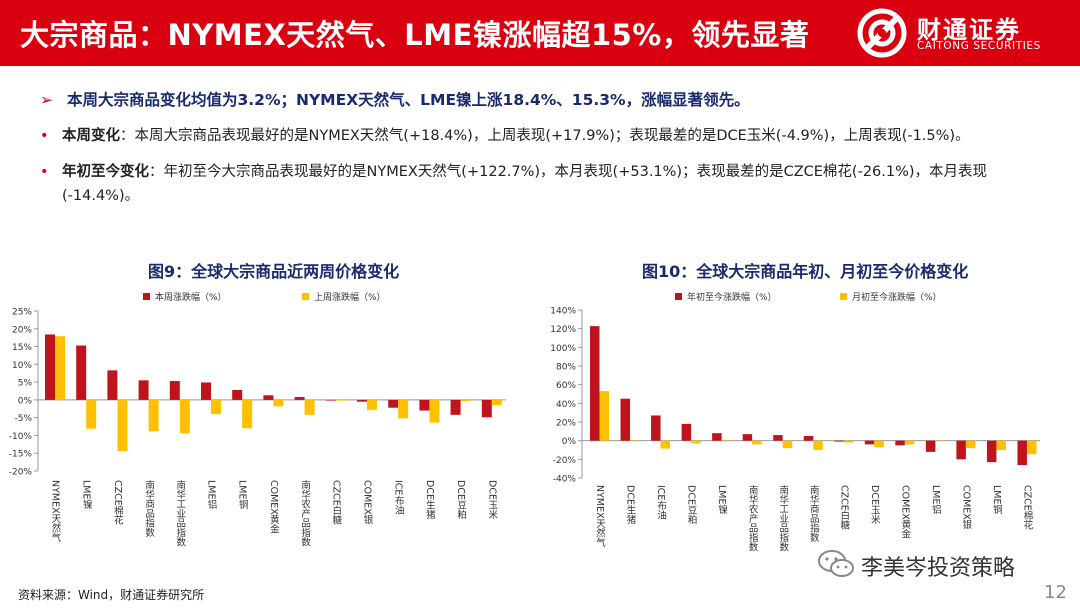 Image resolution: width=1080 pixels, height=608 pixels. What do you see at coordinates (87, 495) in the screenshot?
I see `category-label: LME镍` at bounding box center [87, 495].